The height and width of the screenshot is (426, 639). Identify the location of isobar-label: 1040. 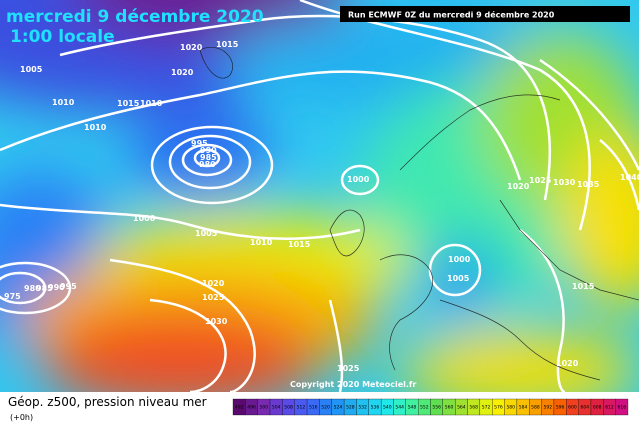
(629, 177).